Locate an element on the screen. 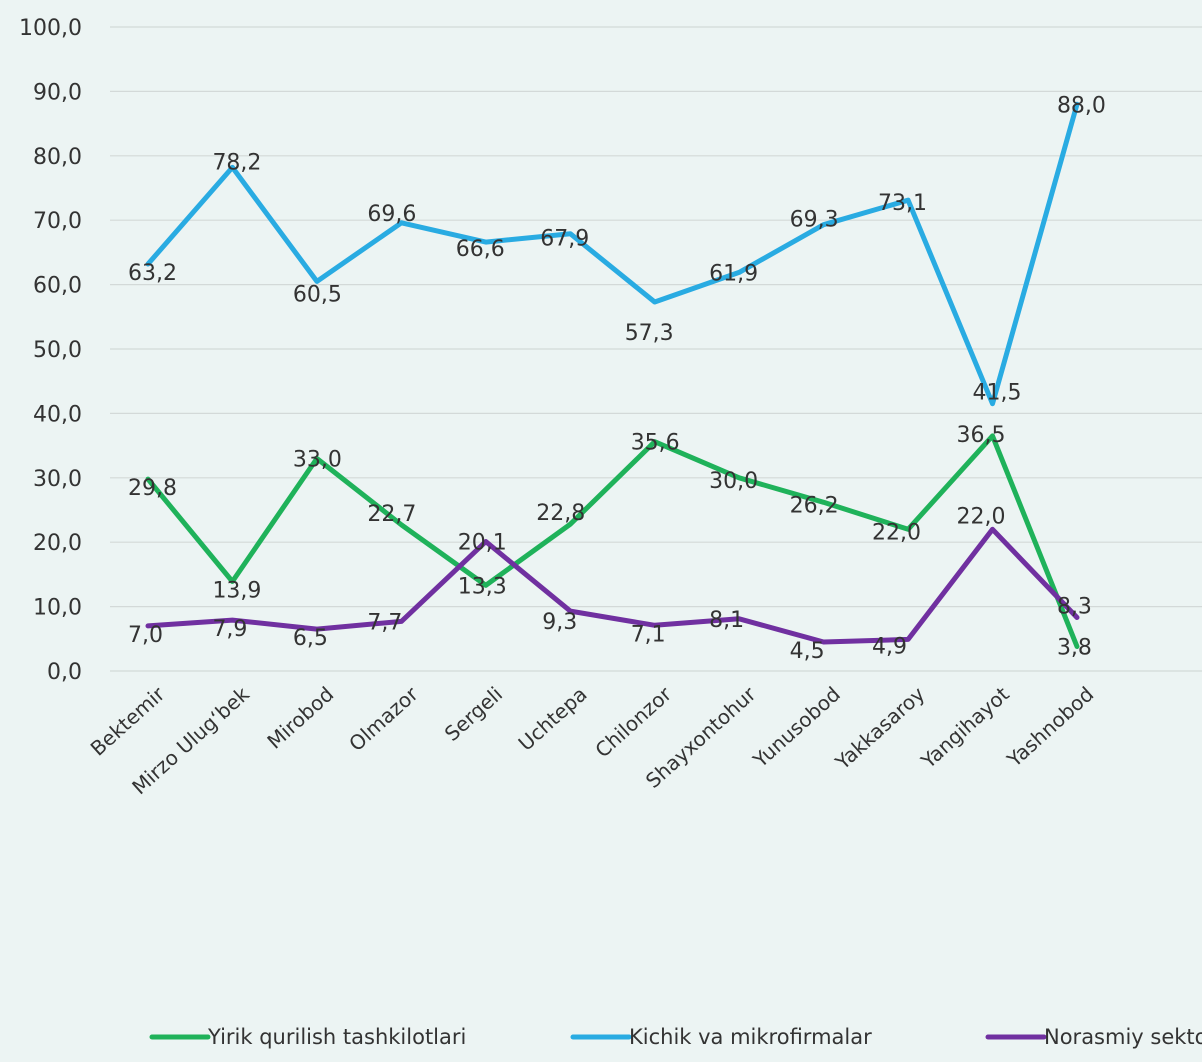  y-tick-label: 60,0 is located at coordinates (57, 286).